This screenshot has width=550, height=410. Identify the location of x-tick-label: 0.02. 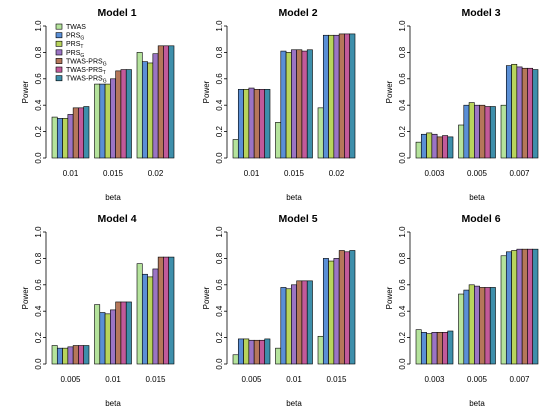
(337, 173).